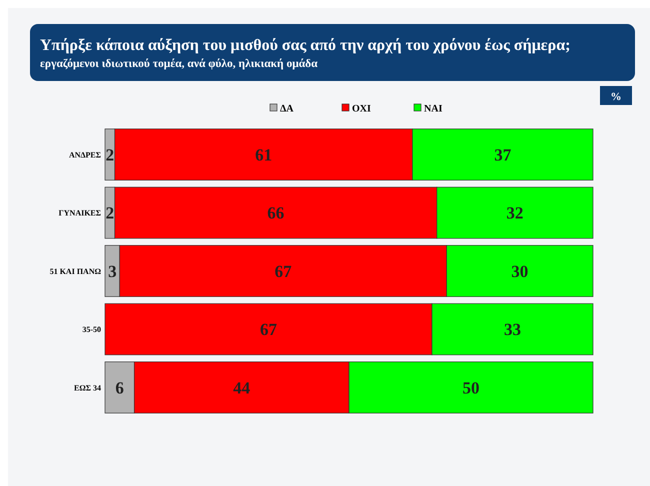 This screenshot has width=650, height=486. Describe the element at coordinates (361, 109) in the screenshot. I see `legend-label: ΟΧΙ` at that location.